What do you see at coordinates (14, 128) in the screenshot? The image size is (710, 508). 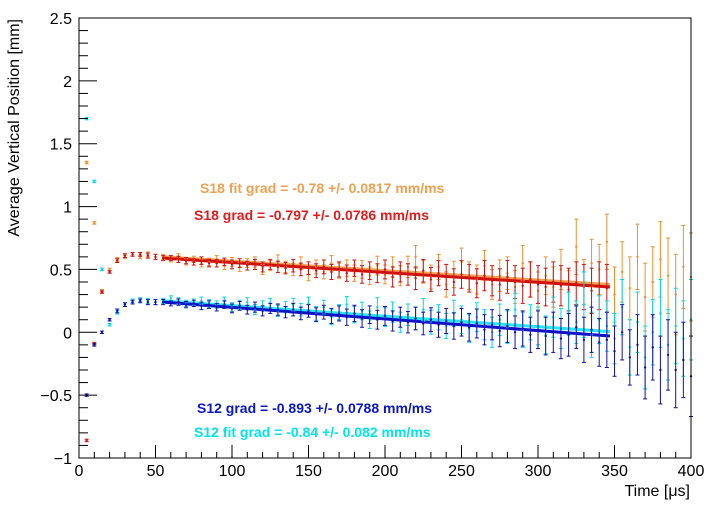 I see `y-axis-label: Average Vertical Position [mm]` at bounding box center [14, 128].